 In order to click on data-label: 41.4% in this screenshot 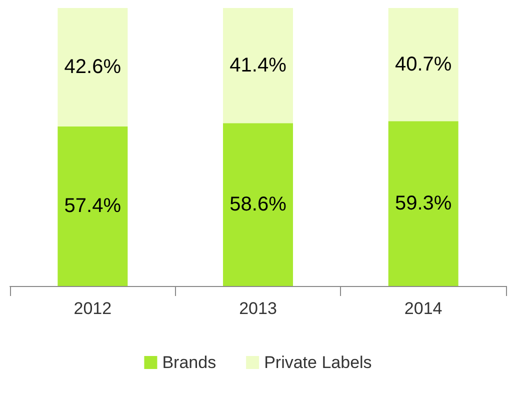, I will do `click(258, 65)`.